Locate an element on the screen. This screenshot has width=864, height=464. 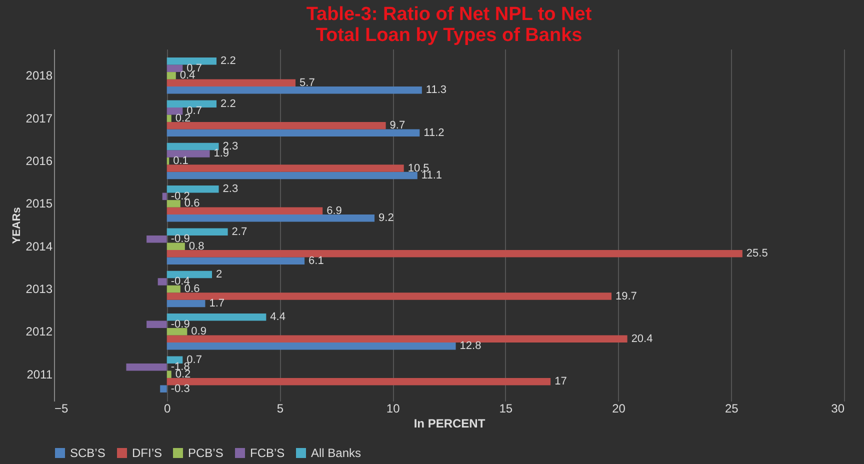
data-label: 11.2 is located at coordinates (434, 132).